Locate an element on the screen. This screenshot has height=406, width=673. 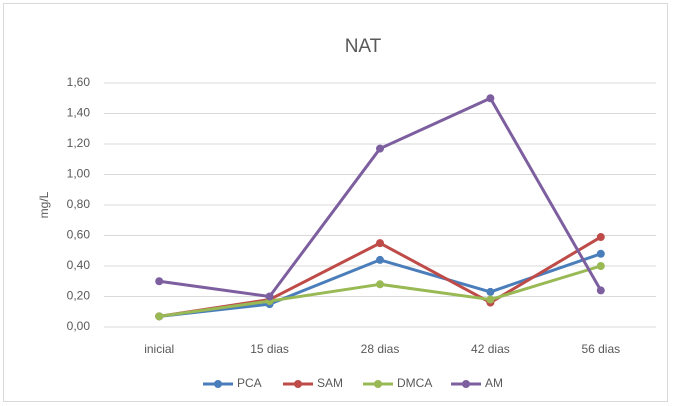
x-tick-label: 15 dias is located at coordinates (269, 349).